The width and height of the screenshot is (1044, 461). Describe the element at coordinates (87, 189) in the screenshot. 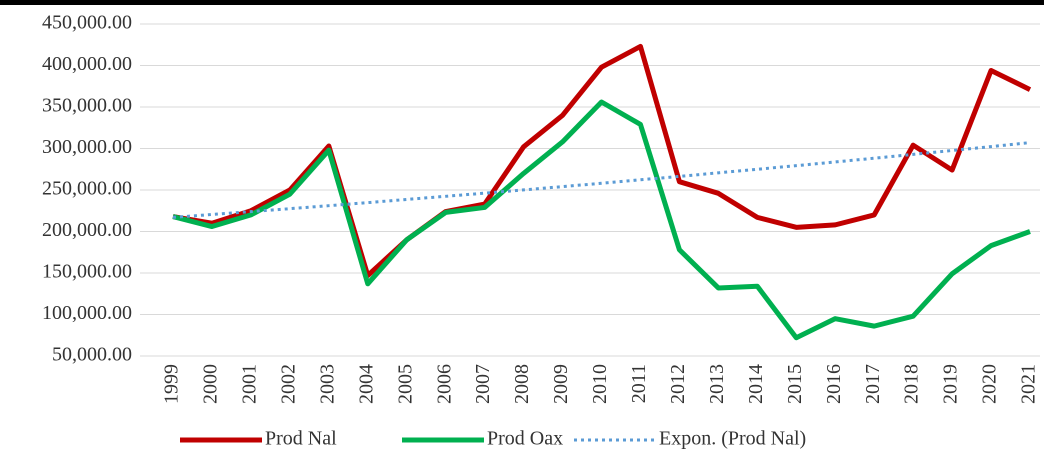

I see `y-tick-label: 250,000.00` at that location.